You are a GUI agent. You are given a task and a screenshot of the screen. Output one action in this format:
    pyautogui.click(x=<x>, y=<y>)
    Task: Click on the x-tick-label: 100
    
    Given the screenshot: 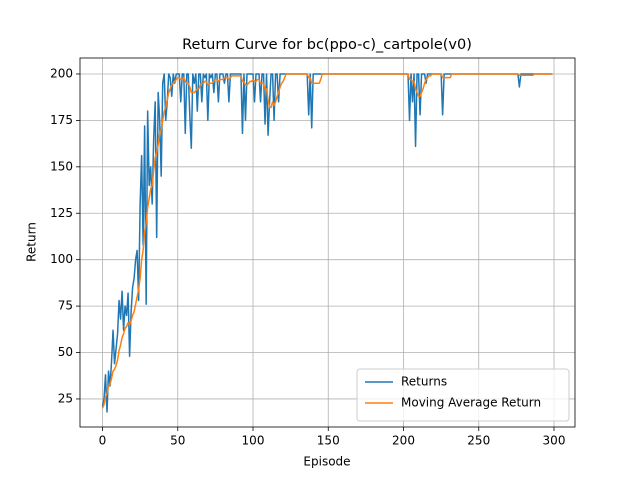 What is the action you would take?
    pyautogui.click(x=253, y=441)
    